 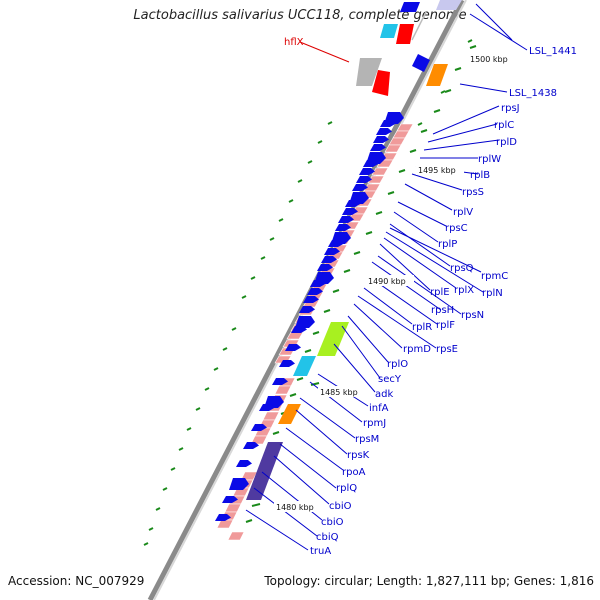 I want to click on accession-text: Accession: NC_007929, so click(x=76, y=581).